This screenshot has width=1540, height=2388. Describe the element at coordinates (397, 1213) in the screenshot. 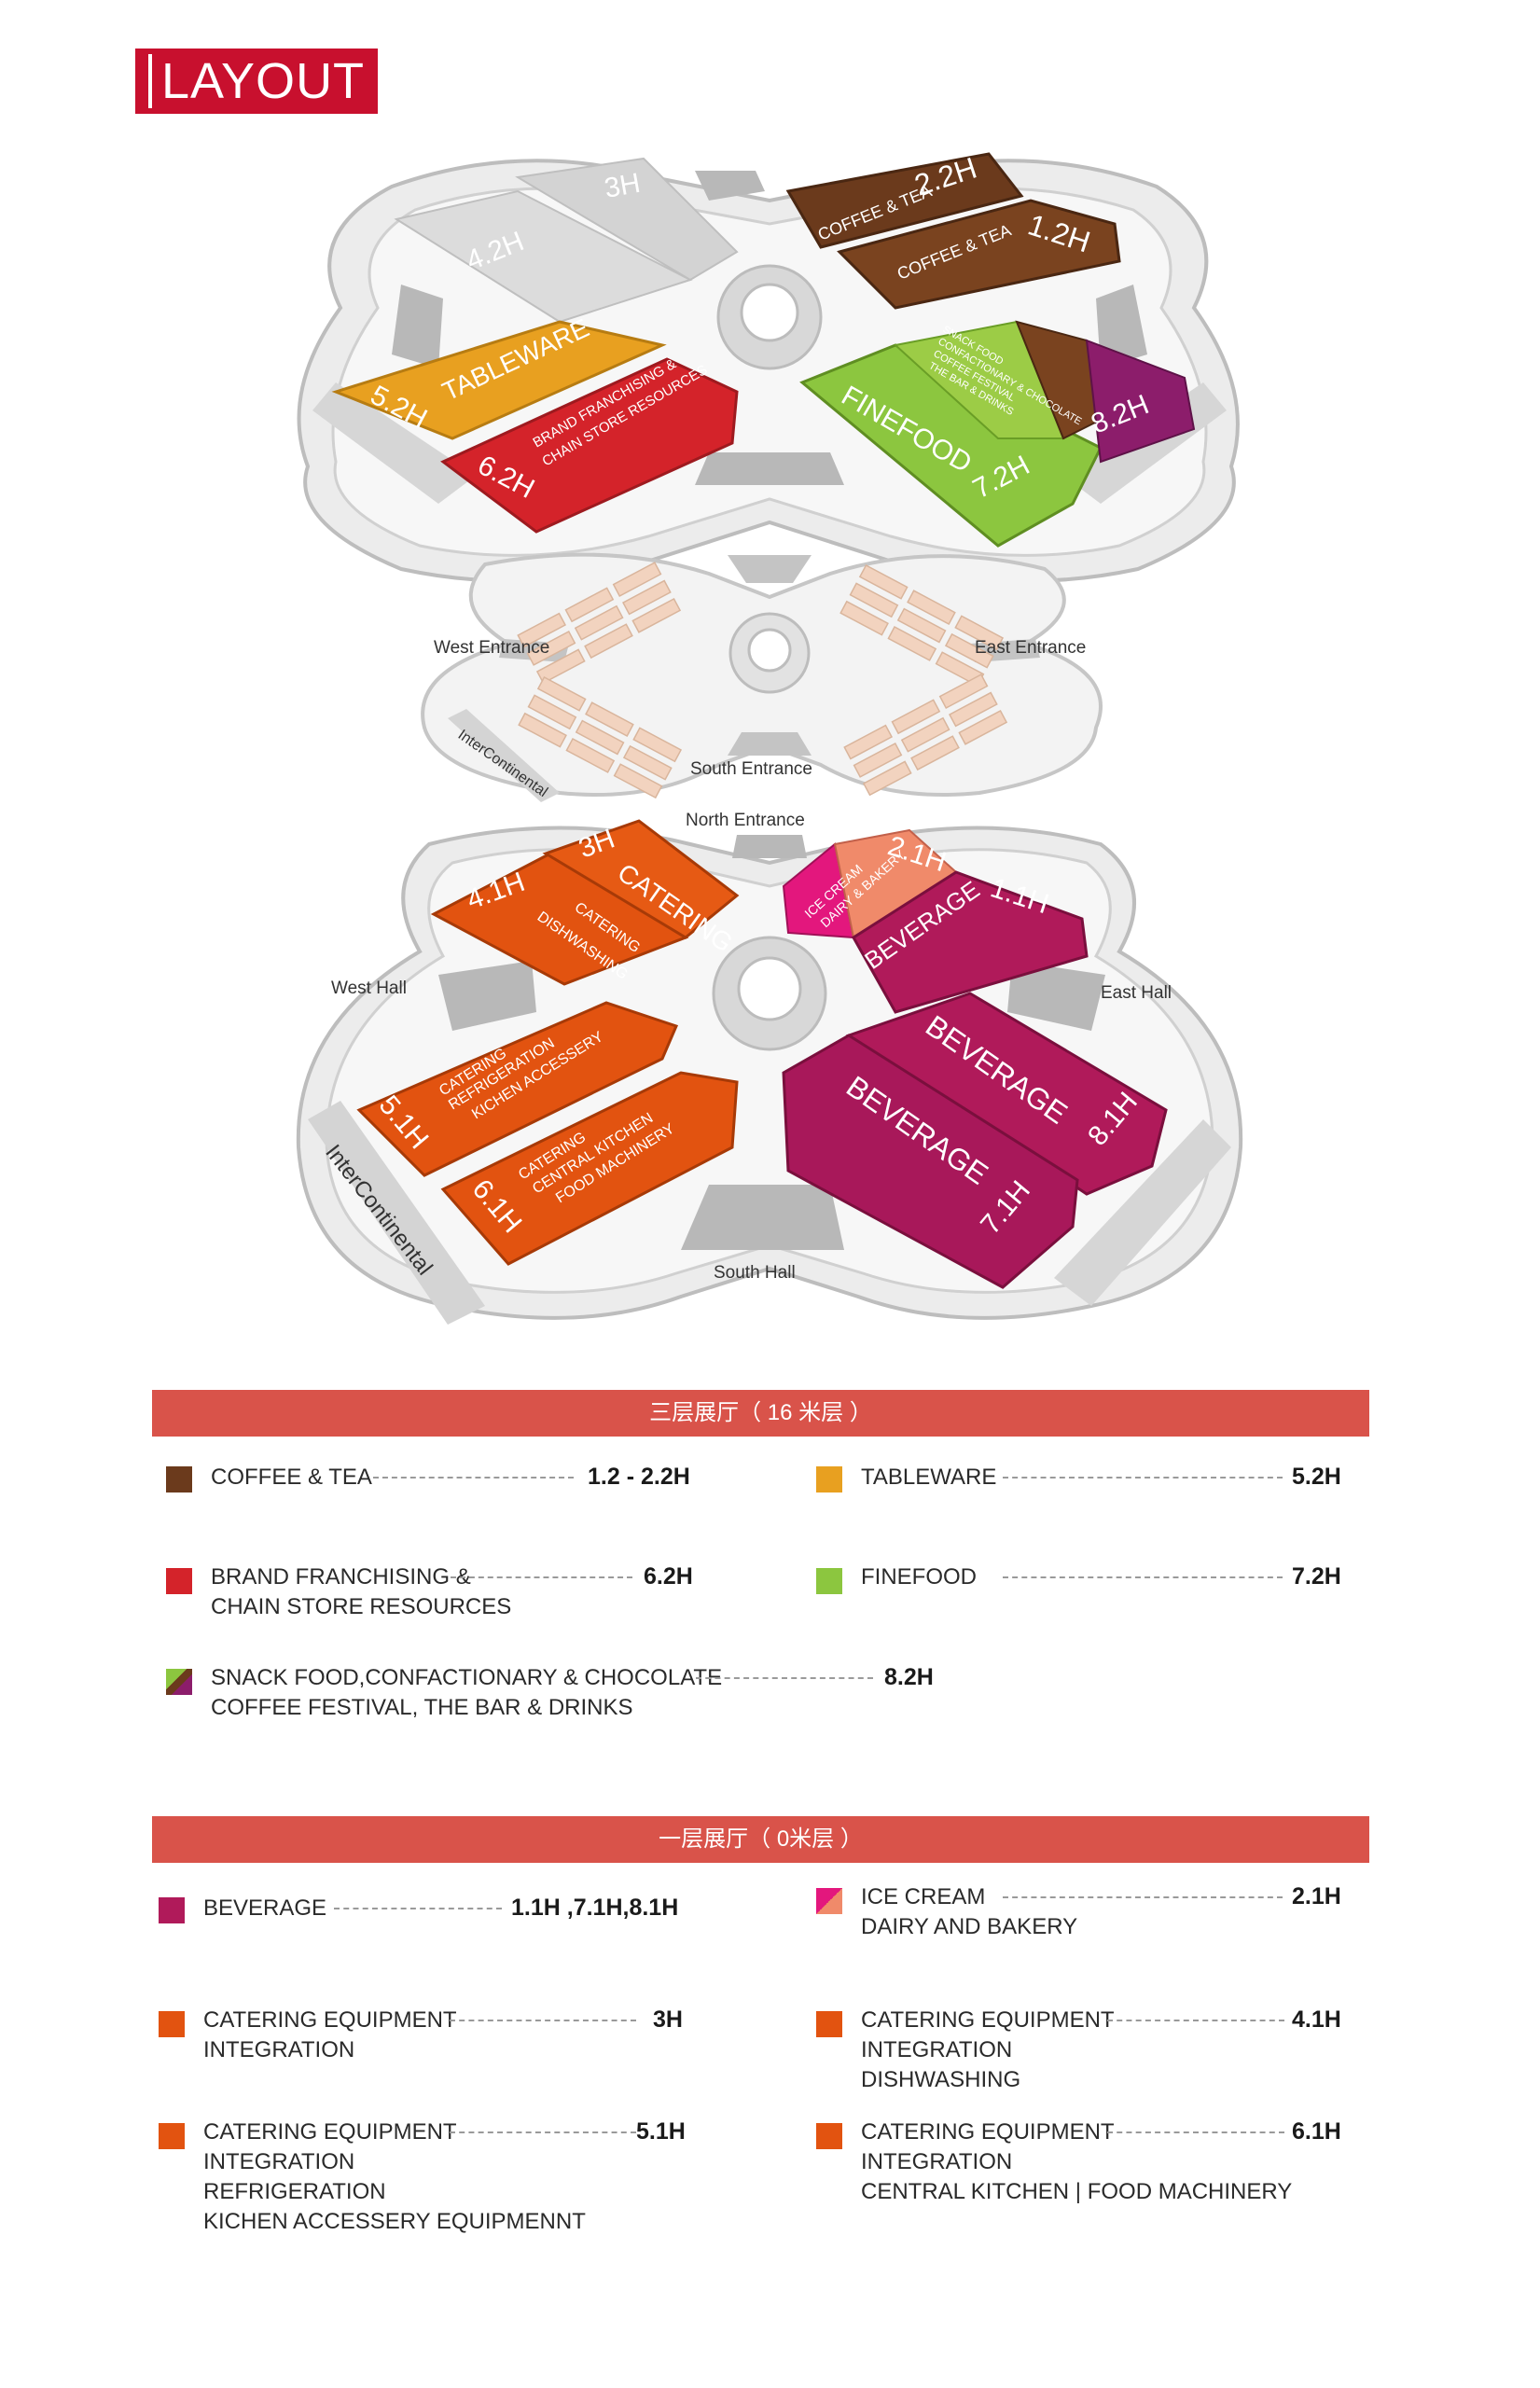

I see `intercontinental-lower-building` at that location.